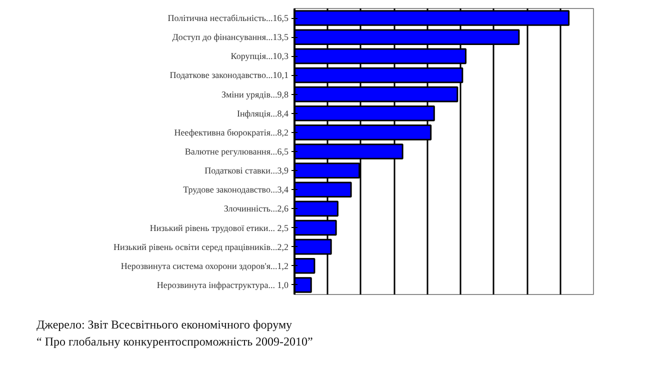  Describe the element at coordinates (279, 171) in the screenshot. I see `data-label: ...3,9` at that location.